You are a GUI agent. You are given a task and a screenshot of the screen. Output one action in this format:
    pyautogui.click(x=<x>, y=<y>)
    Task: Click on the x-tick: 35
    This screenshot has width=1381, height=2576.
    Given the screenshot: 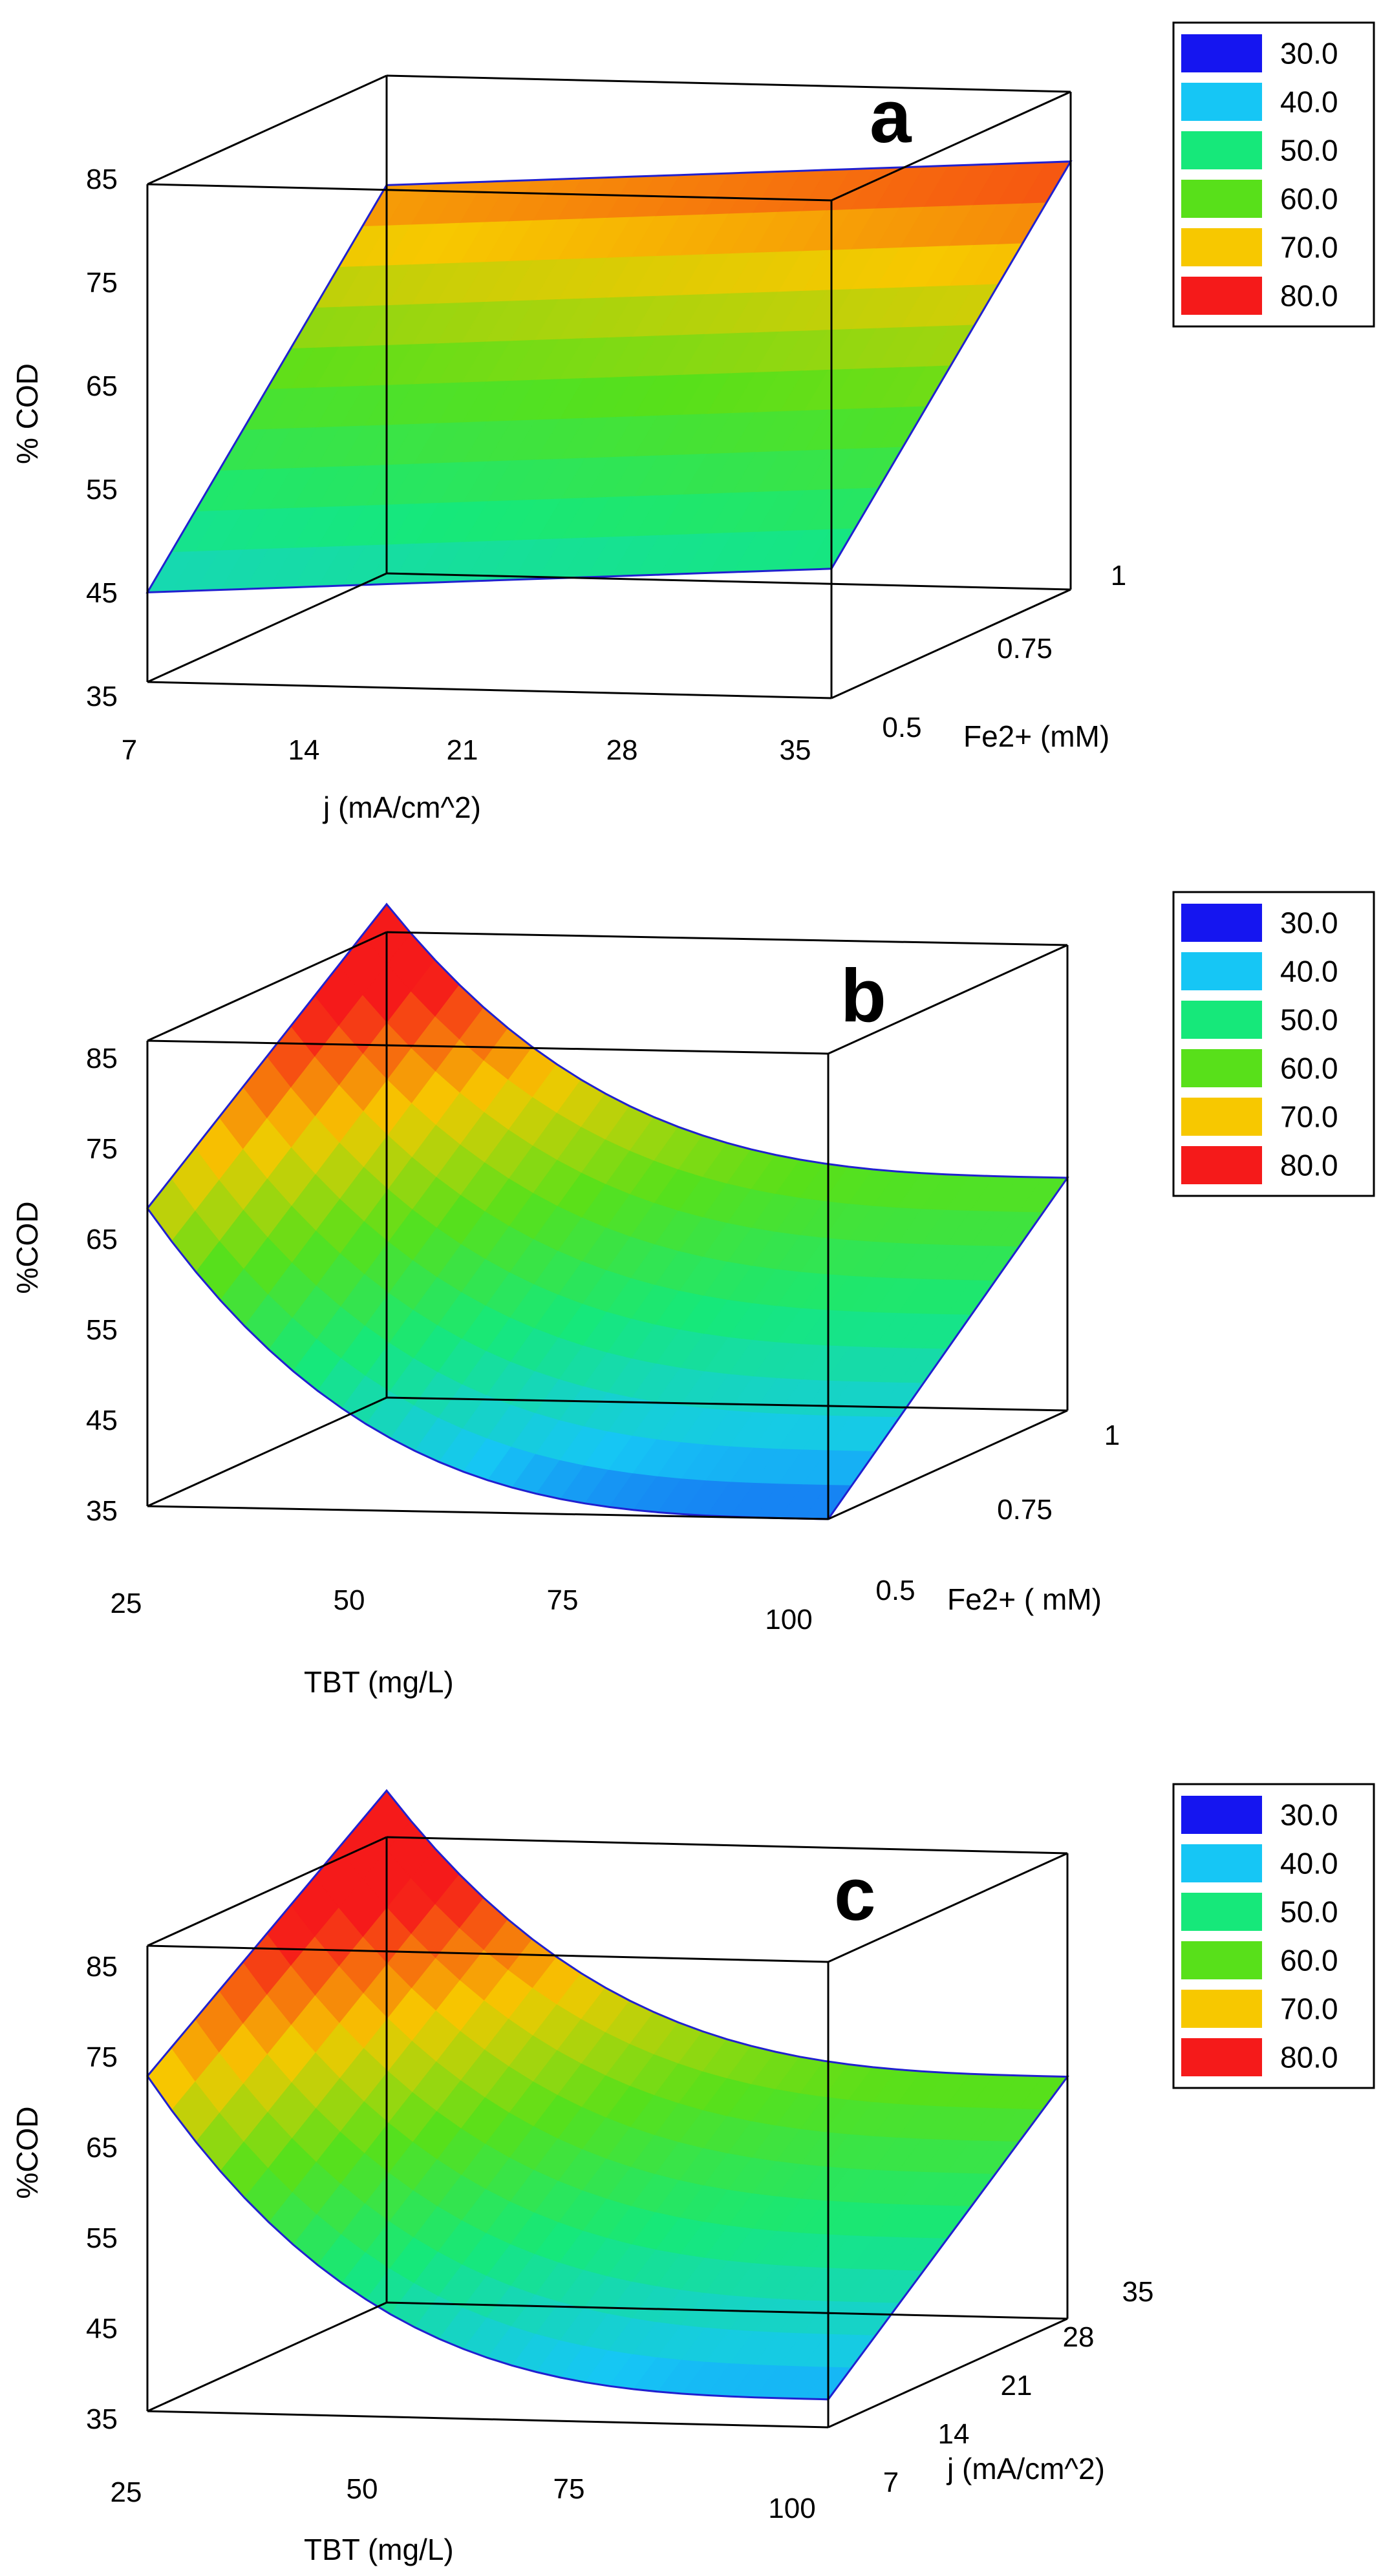 What is the action you would take?
    pyautogui.click(x=795, y=750)
    